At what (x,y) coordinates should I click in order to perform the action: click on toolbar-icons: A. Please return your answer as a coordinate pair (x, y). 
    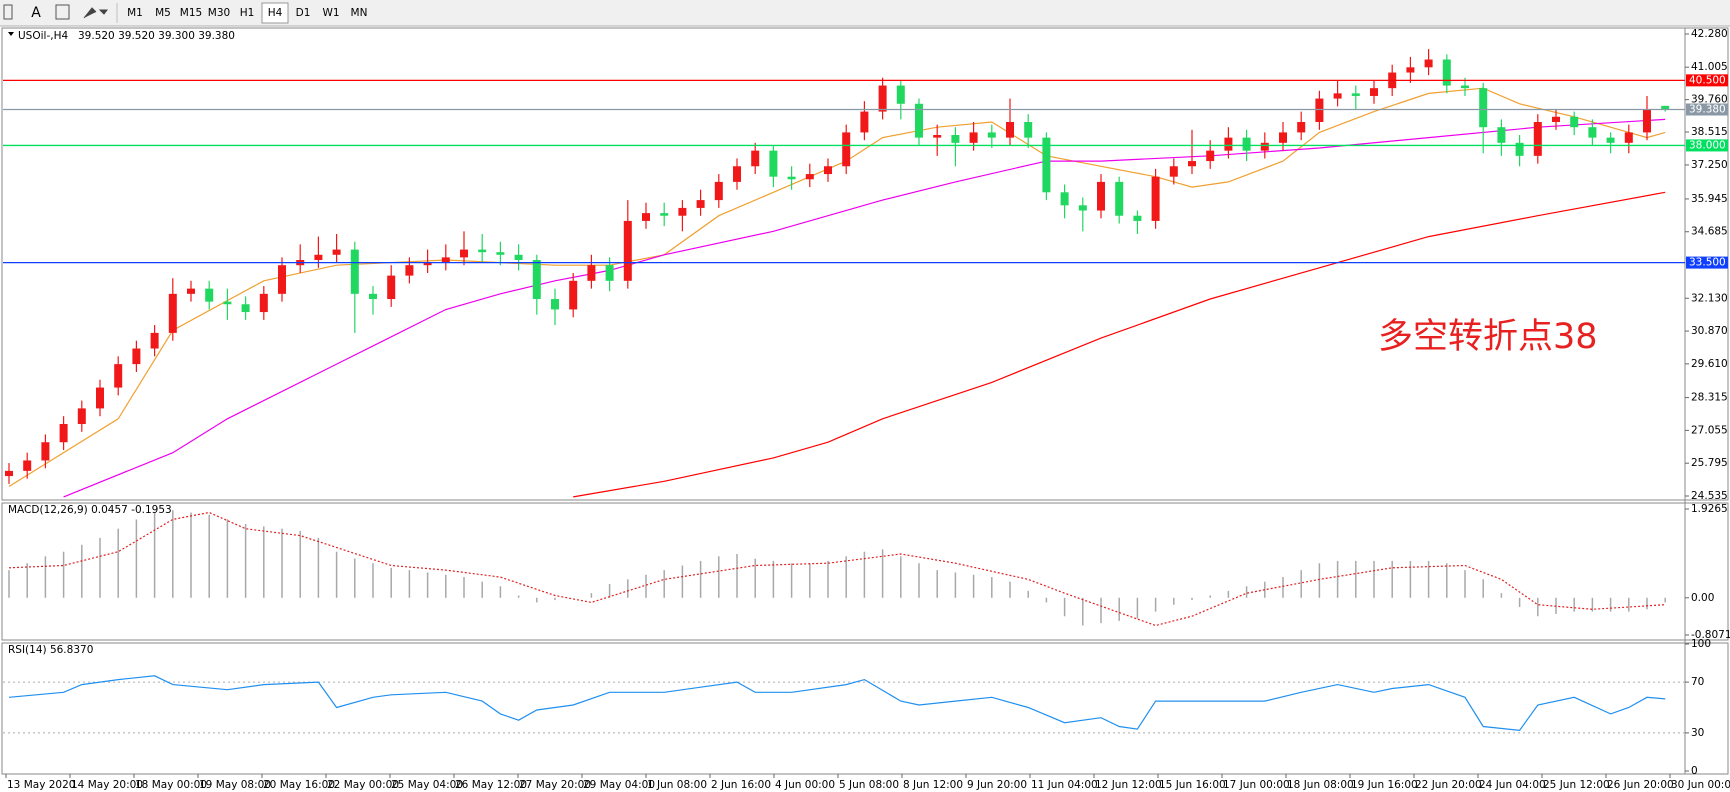
    Looking at the image, I should click on (60, 13).